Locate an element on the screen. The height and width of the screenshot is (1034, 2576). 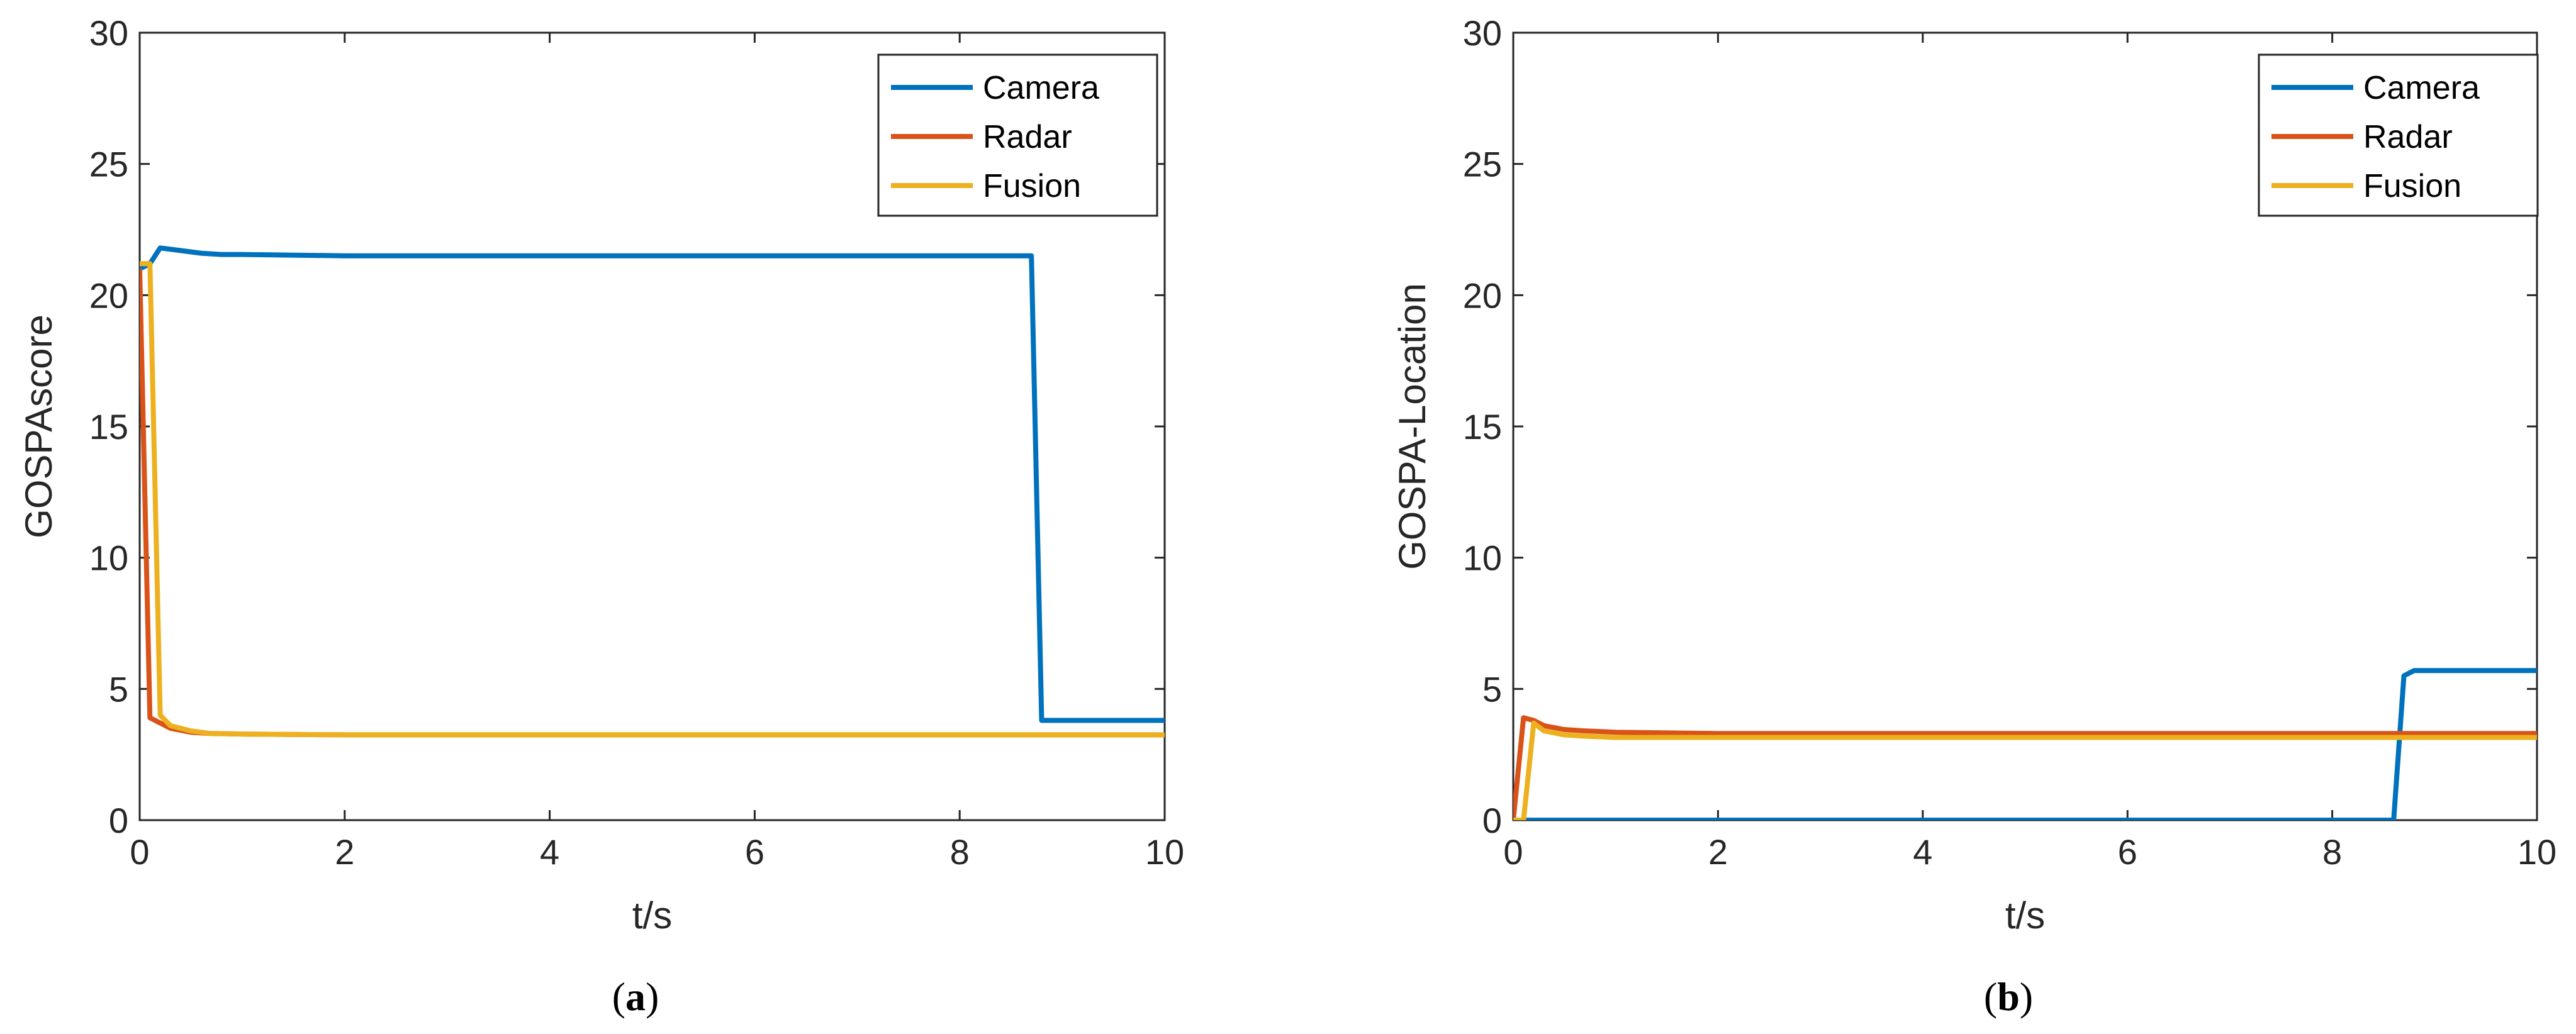
y-axis-label: GOSPAscore is located at coordinates (39, 426).